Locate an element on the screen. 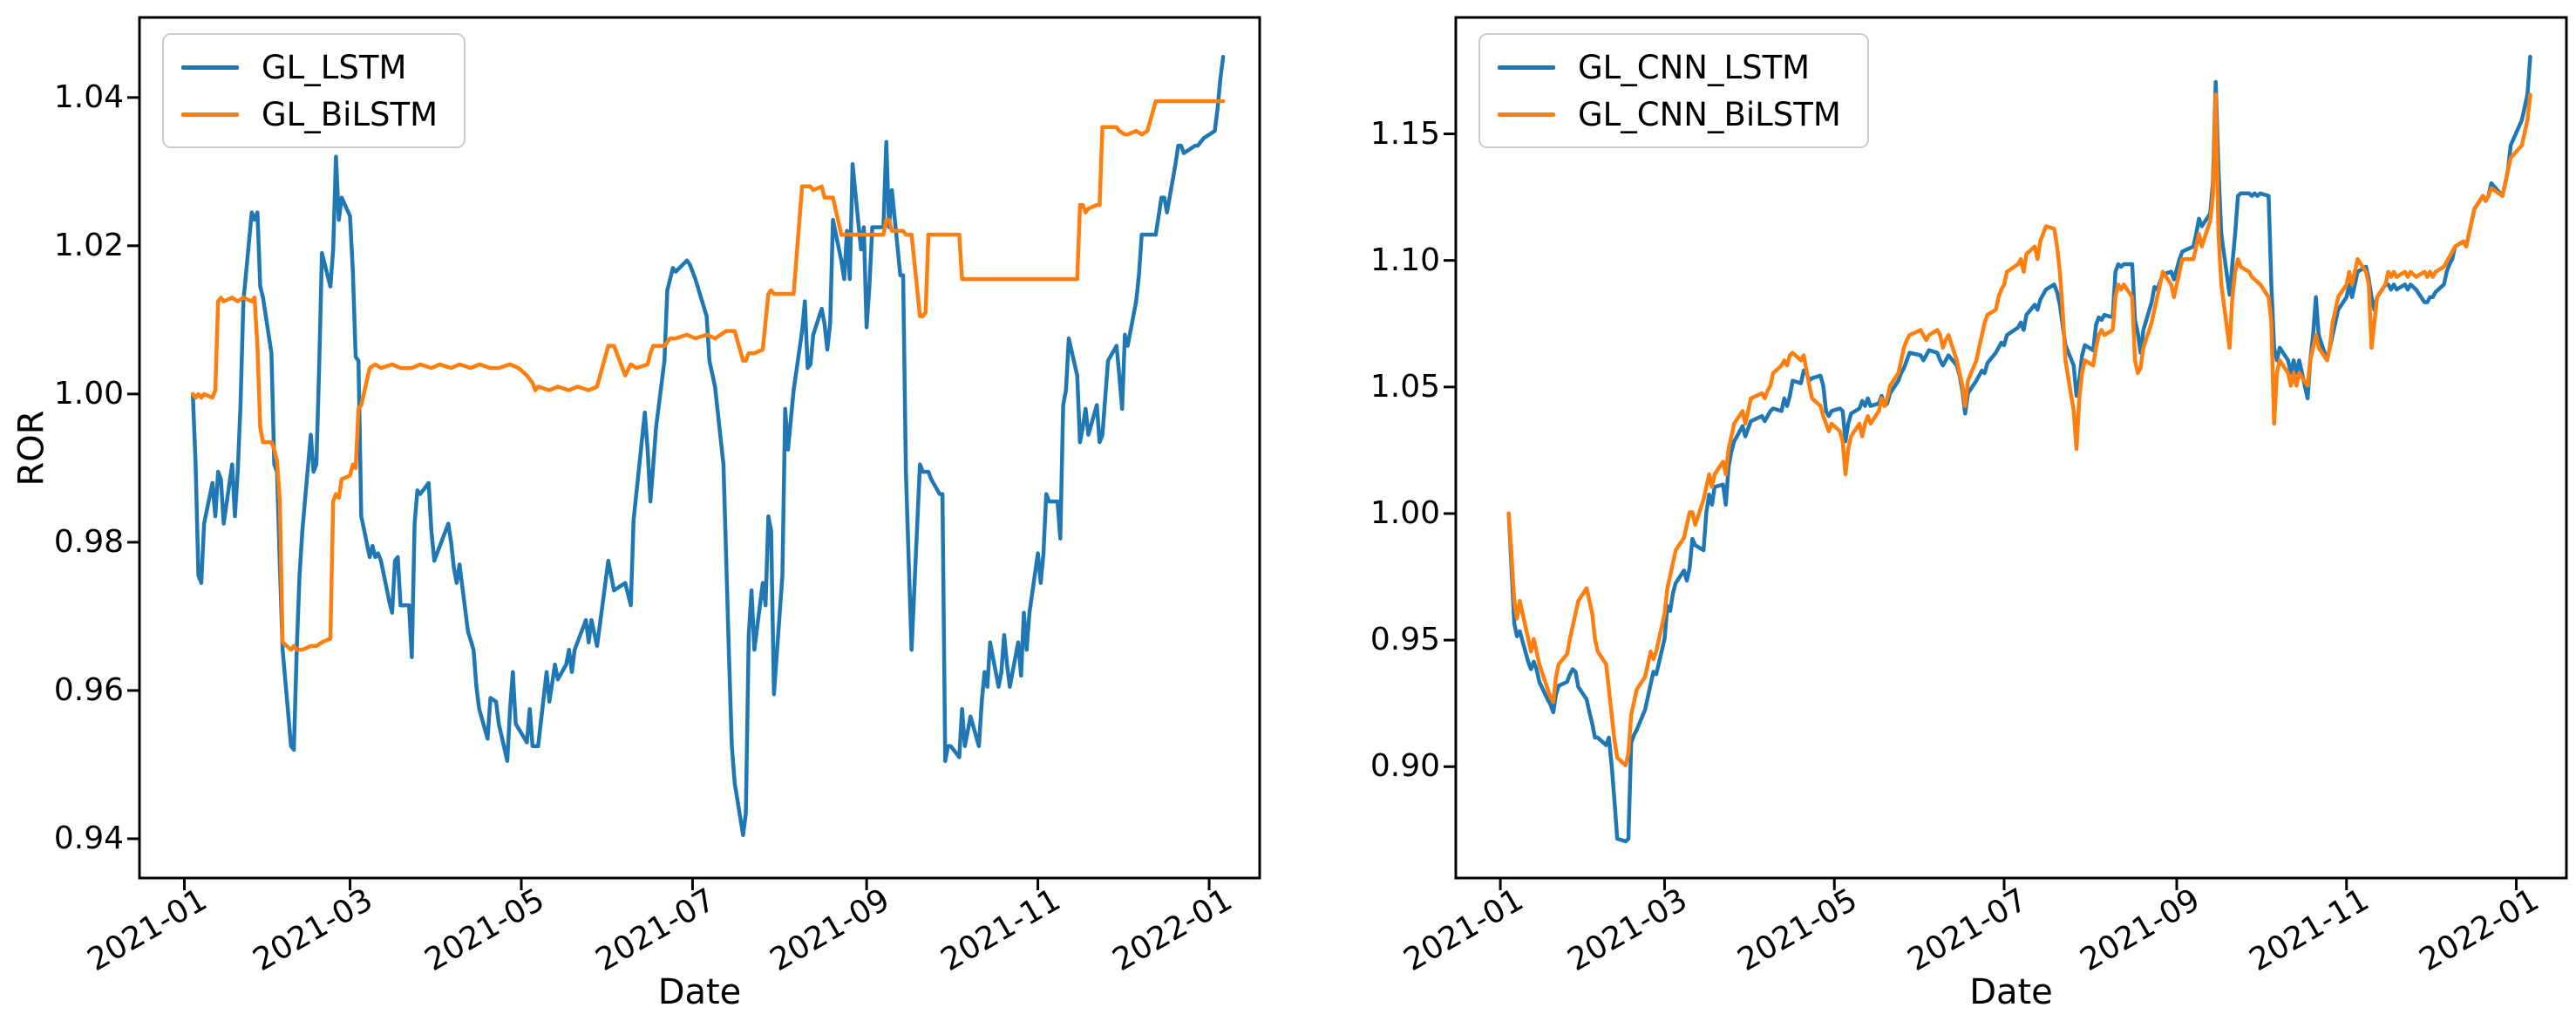 The width and height of the screenshot is (2576, 1028). y-tick-label: 0.94 is located at coordinates (88, 838).